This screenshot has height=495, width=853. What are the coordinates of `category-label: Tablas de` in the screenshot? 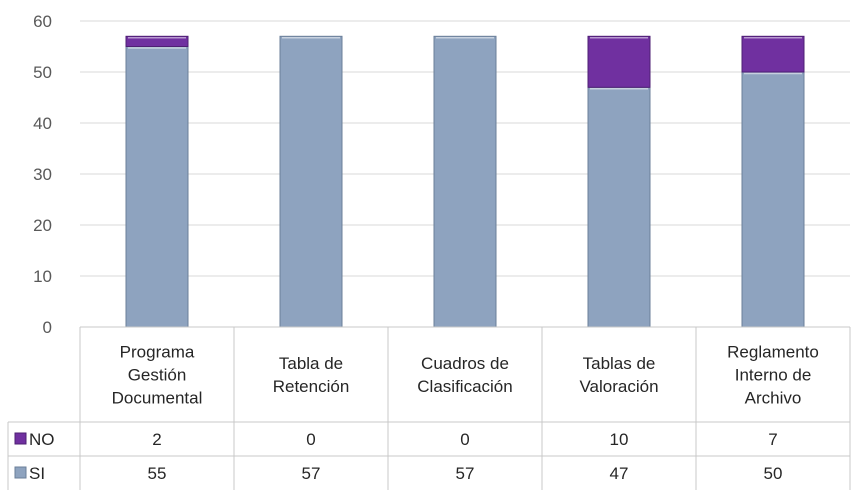 It's located at (619, 363).